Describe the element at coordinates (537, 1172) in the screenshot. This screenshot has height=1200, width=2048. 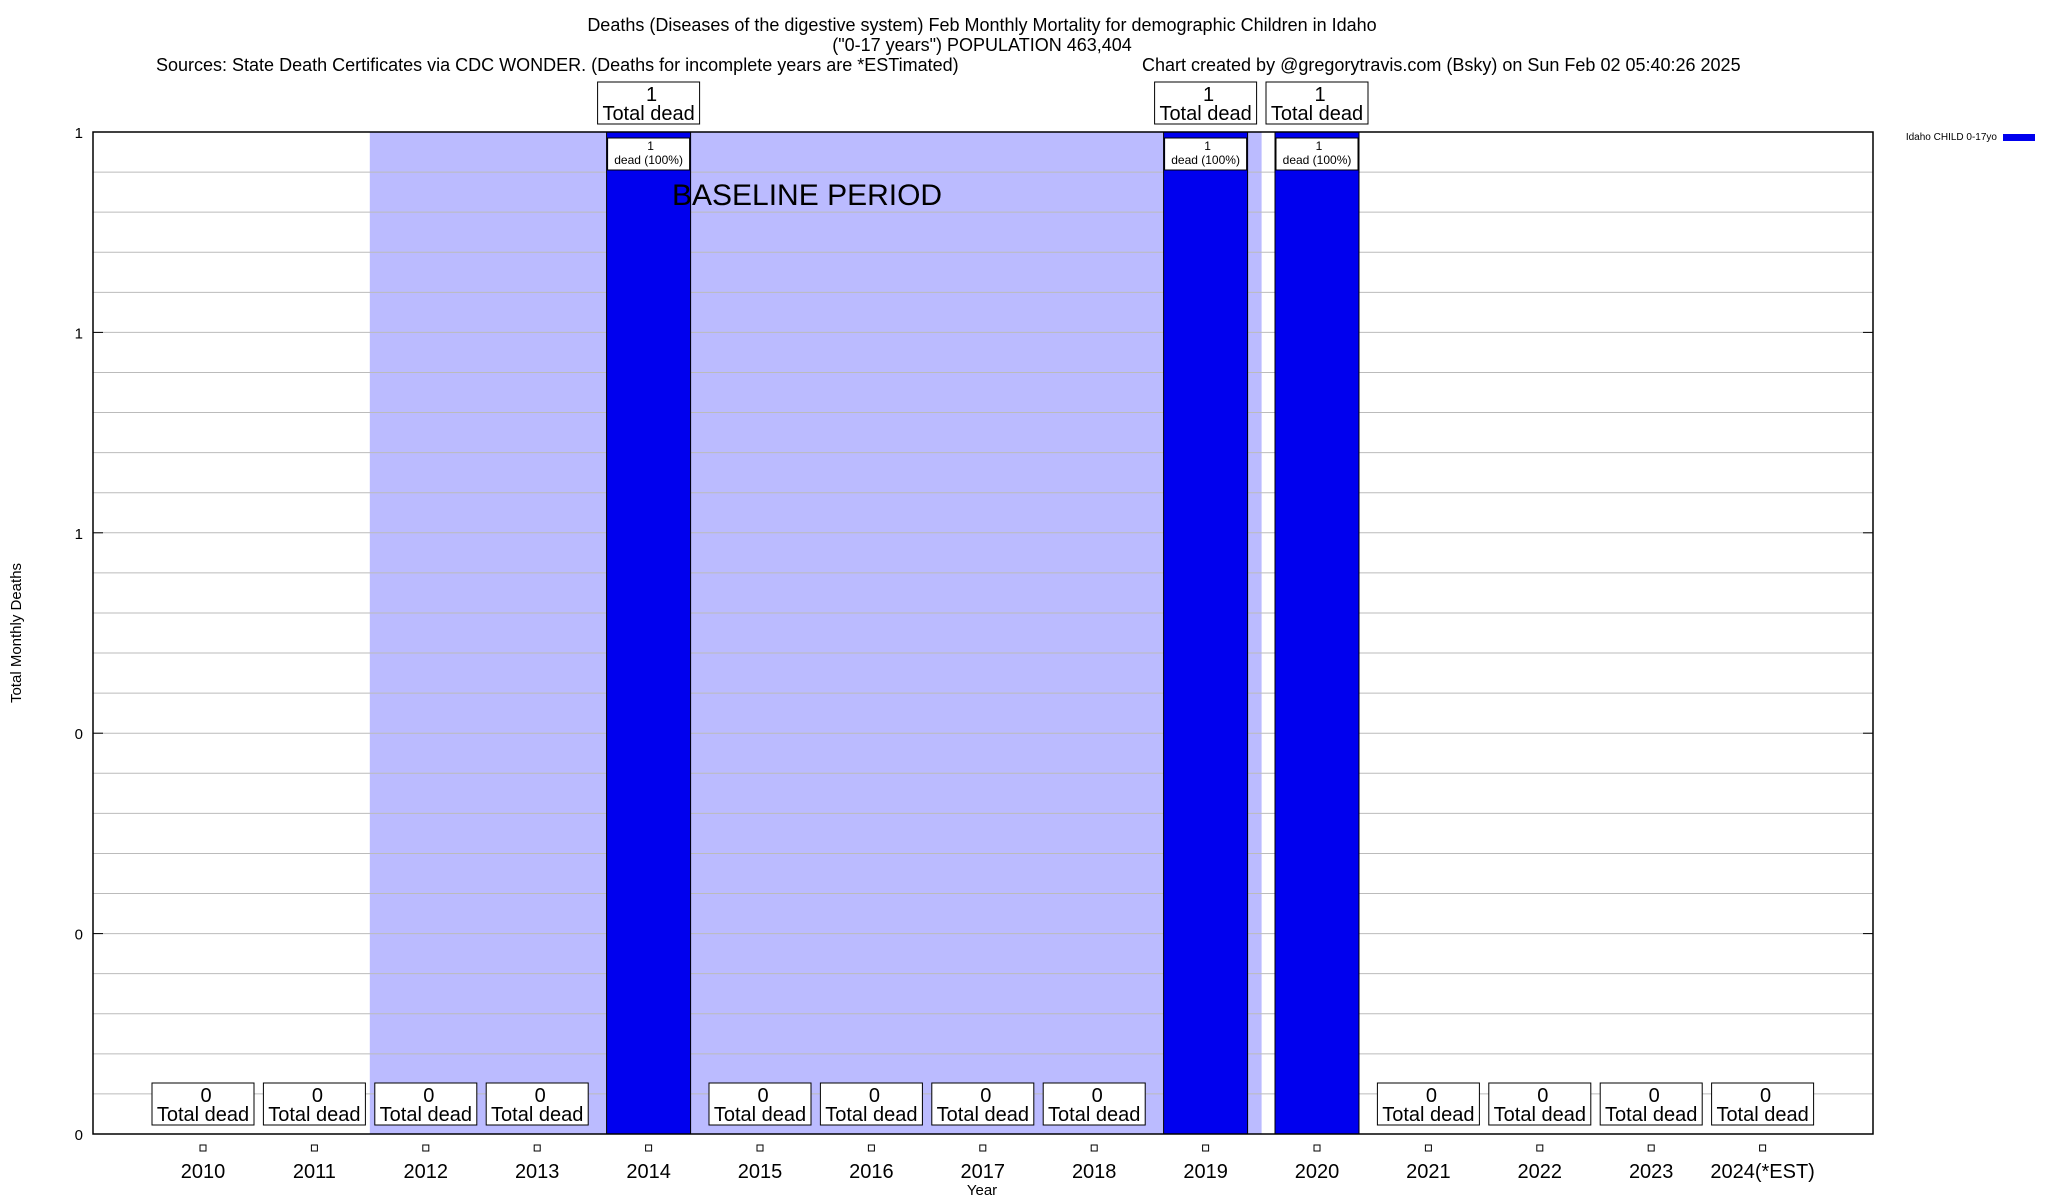
I see `x-tick-label: 2013` at that location.